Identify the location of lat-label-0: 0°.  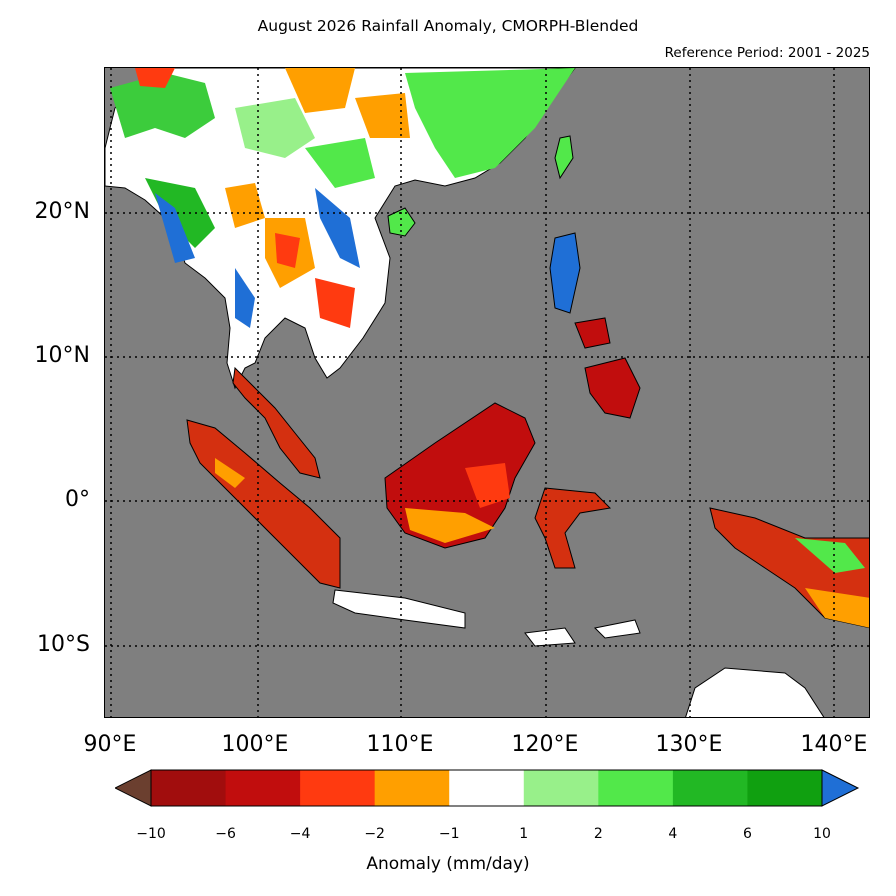
(77, 499).